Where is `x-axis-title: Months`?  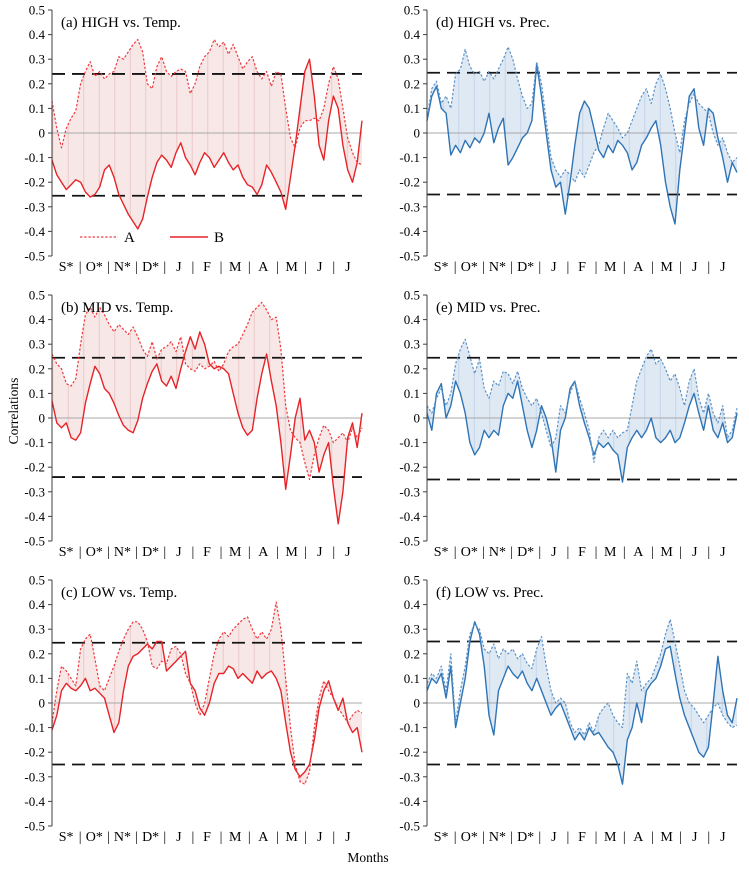
x-axis-title: Months is located at coordinates (368, 857).